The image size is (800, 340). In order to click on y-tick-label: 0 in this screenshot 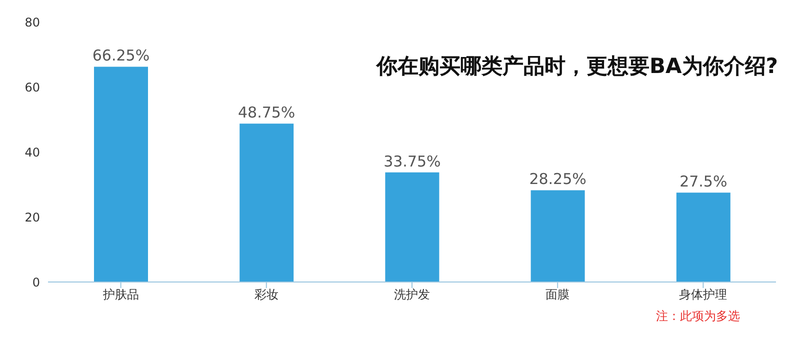, I will do `click(36, 282)`.